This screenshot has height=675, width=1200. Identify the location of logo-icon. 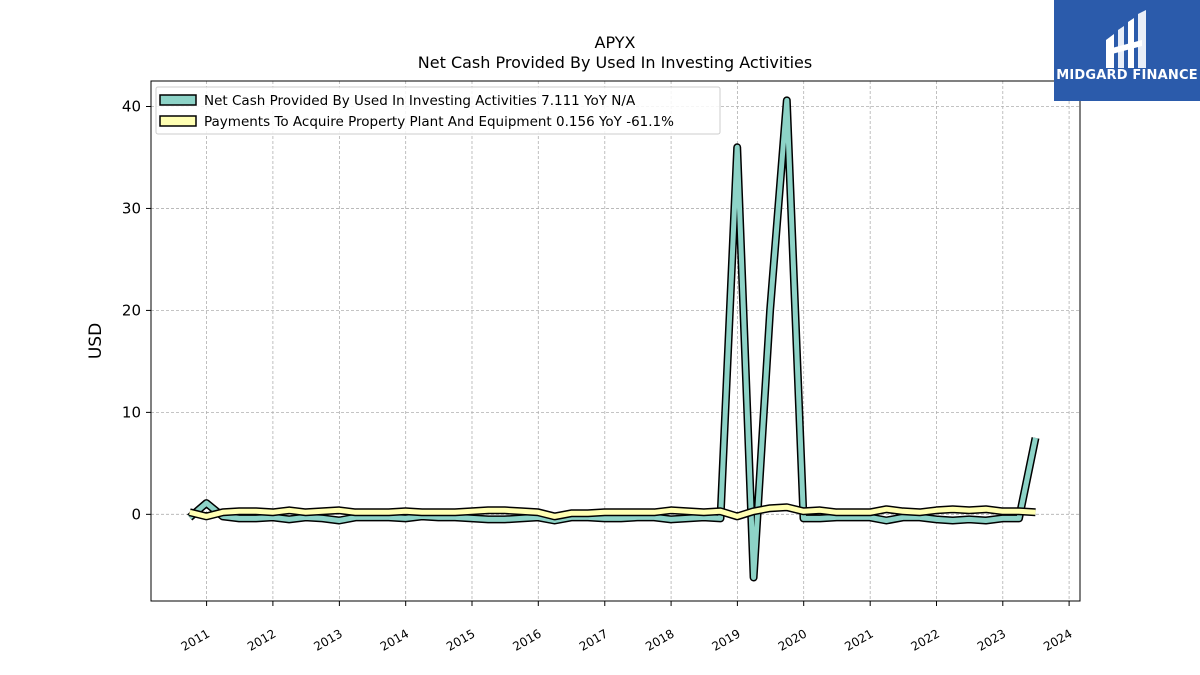
(1126, 39).